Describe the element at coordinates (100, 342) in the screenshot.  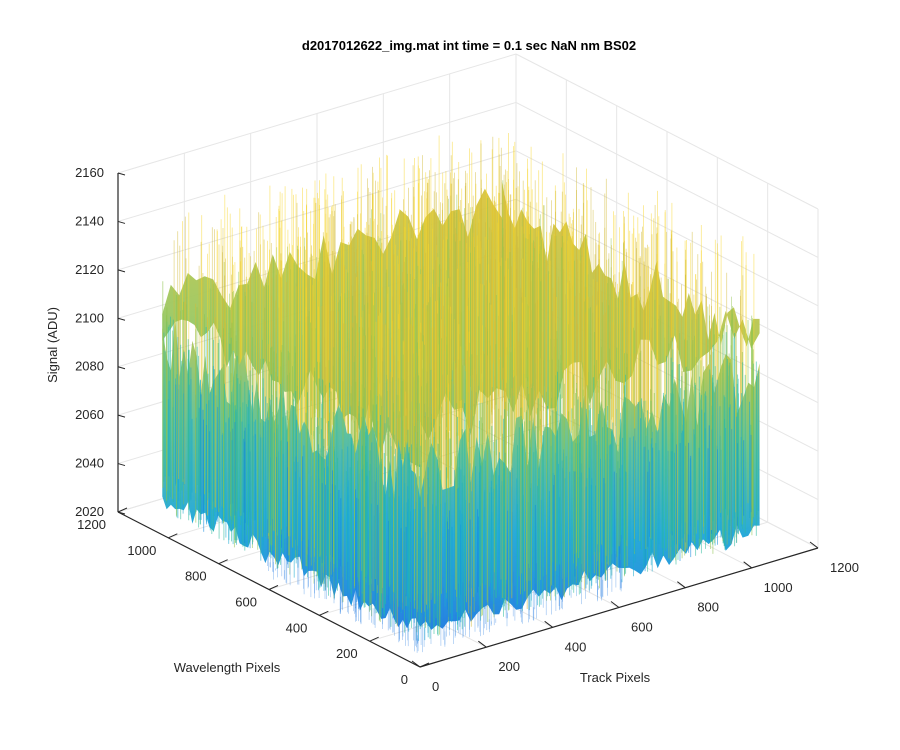
I see `z-axis-ticks: 2020 2040 2060 2080 2100 2120 2140 2160` at that location.